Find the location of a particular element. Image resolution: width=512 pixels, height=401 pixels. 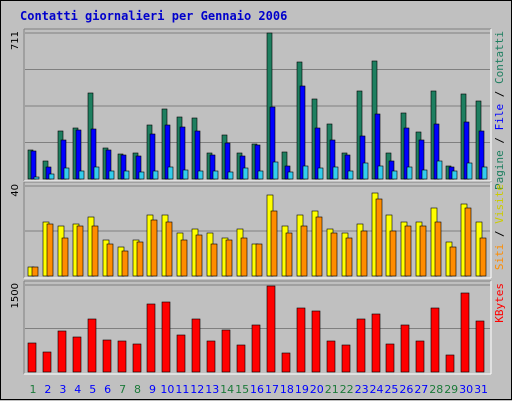

x-tick-label: 12 is located at coordinates (197, 389).